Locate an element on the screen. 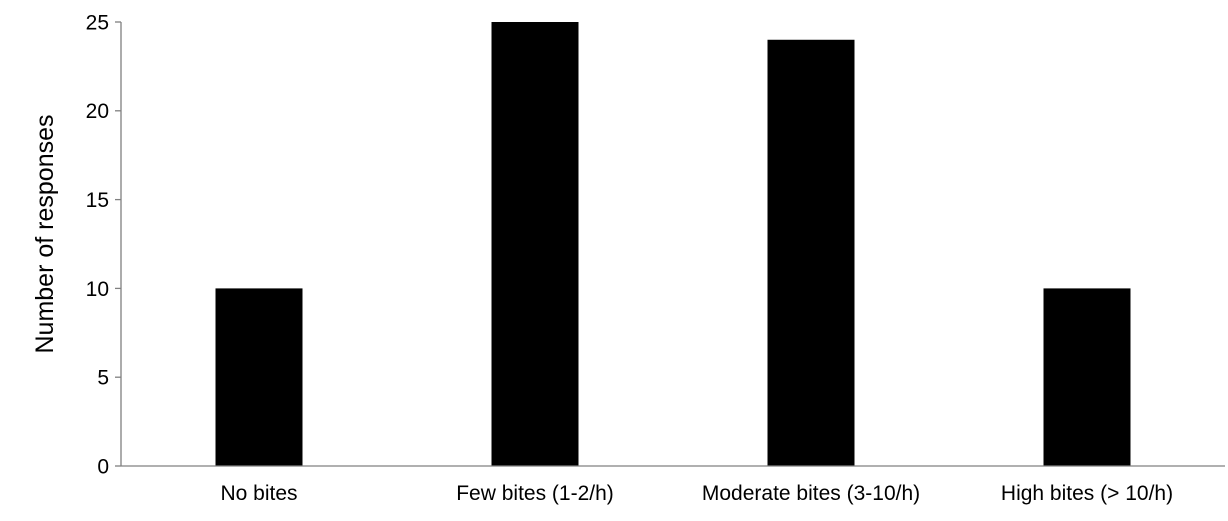  x-category-label: Moderate bites (3-10/h) is located at coordinates (811, 493).